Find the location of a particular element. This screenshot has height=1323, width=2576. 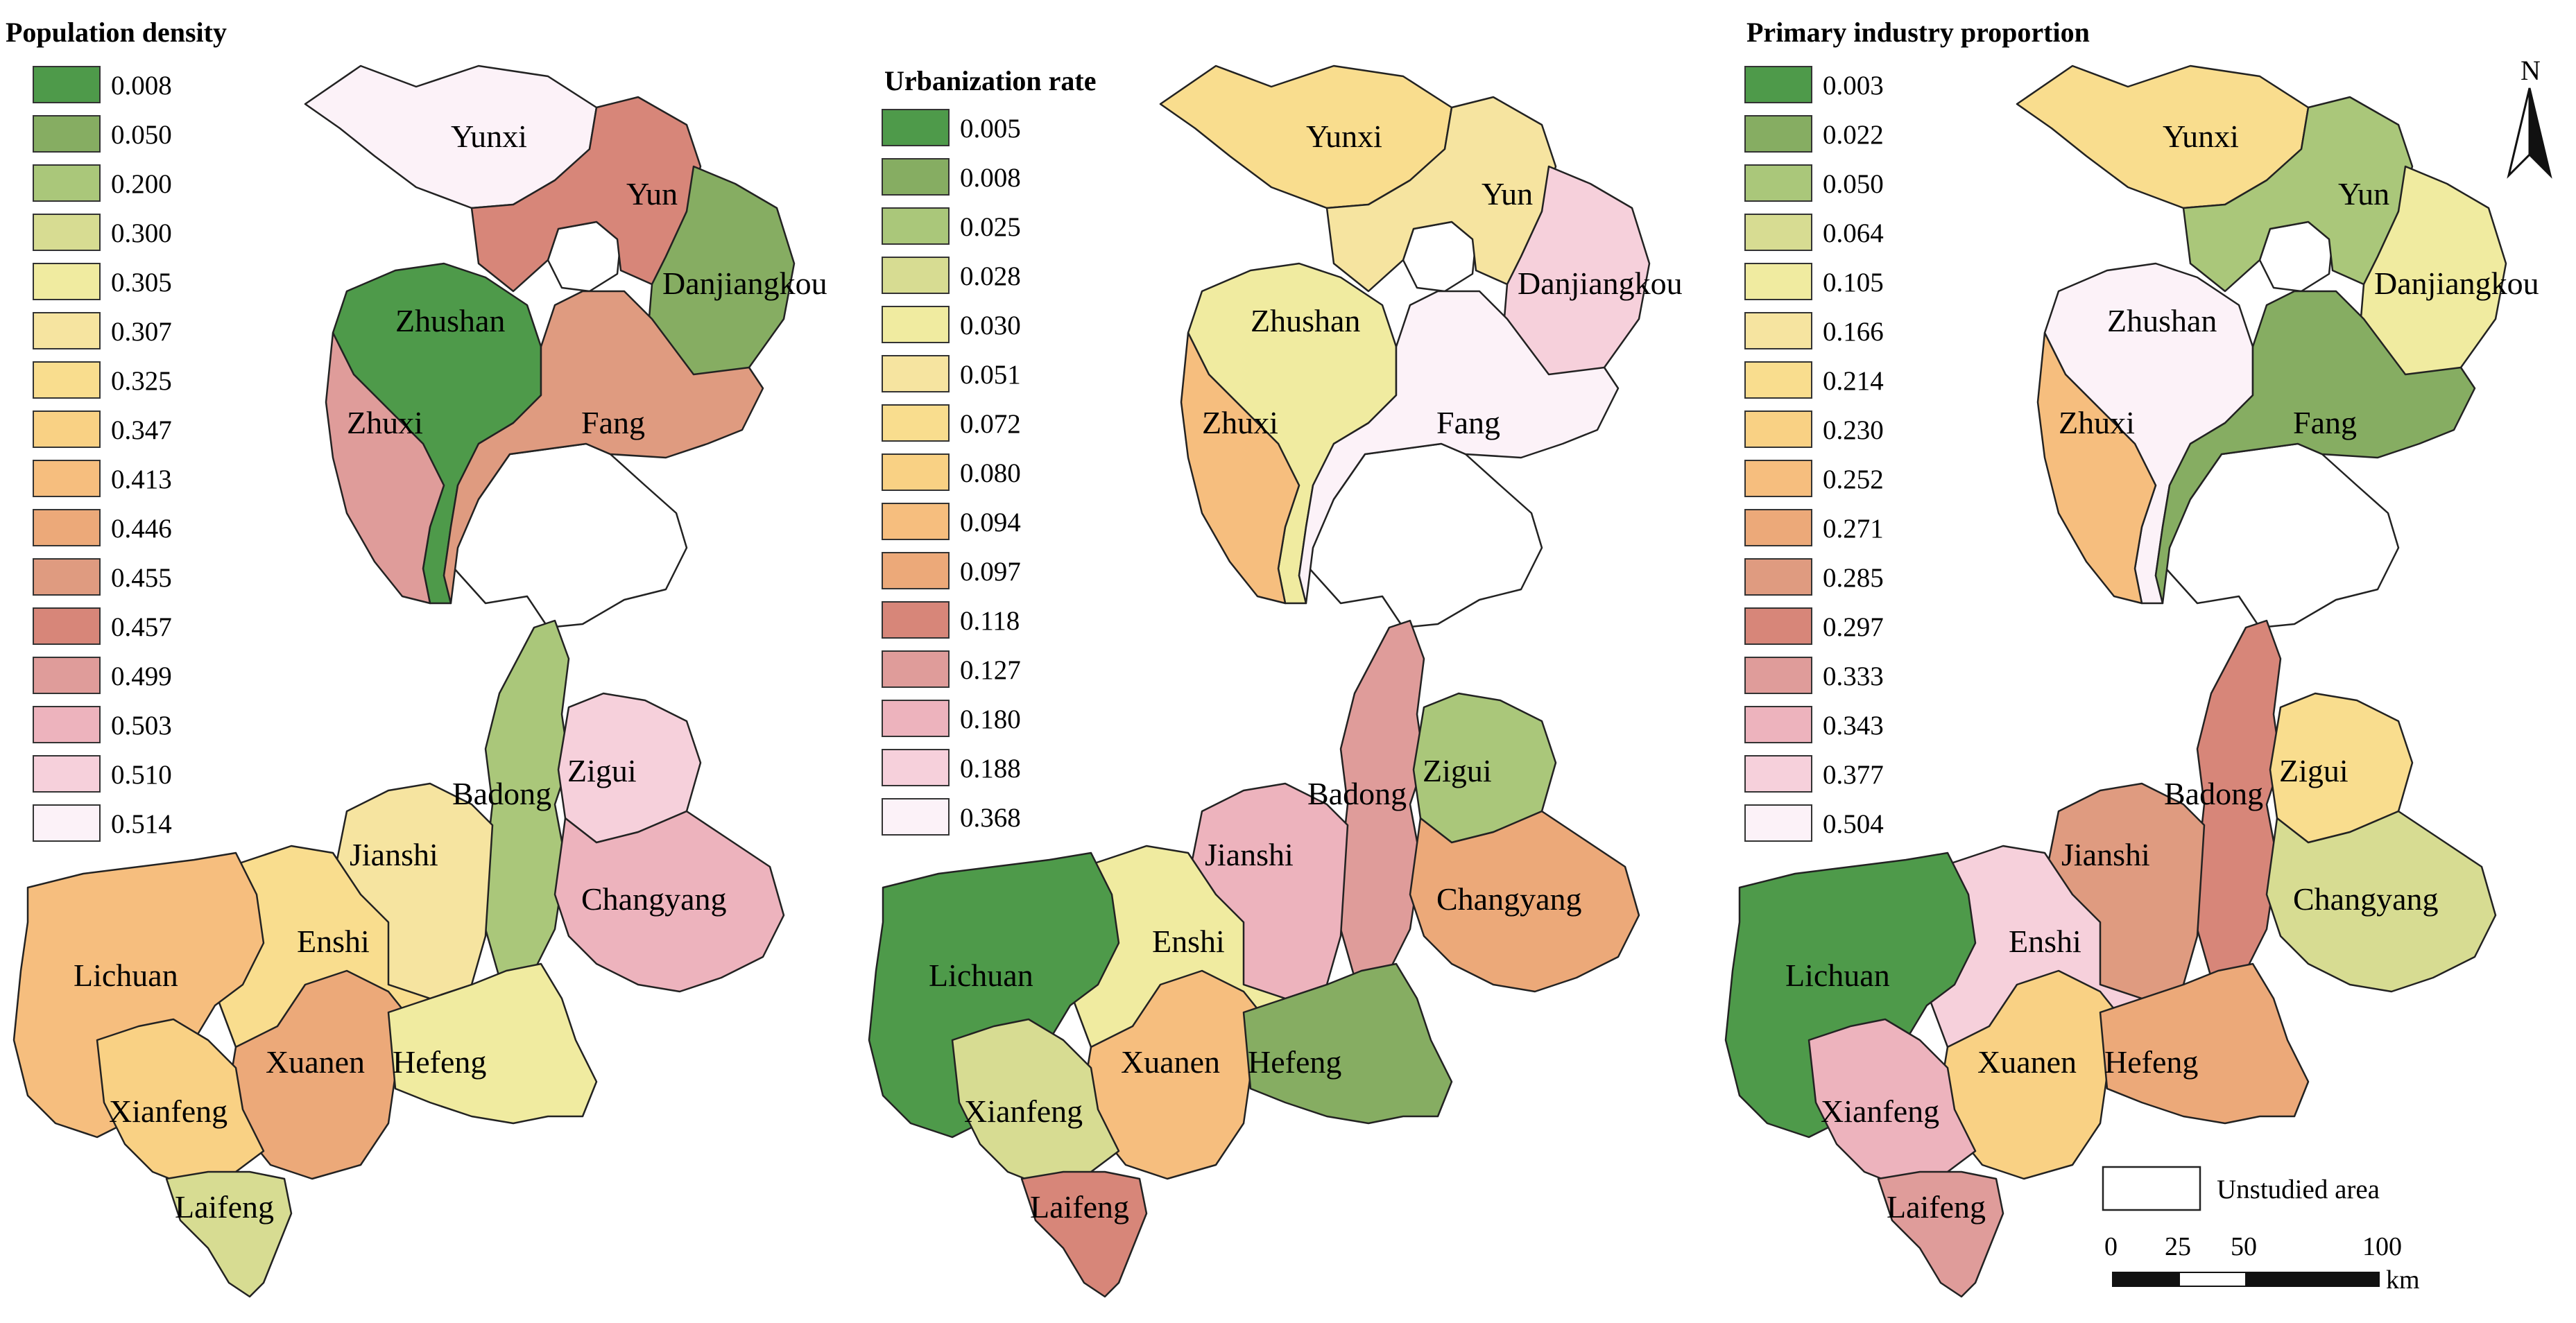

legend-item: 0.457 is located at coordinates (102, 626).